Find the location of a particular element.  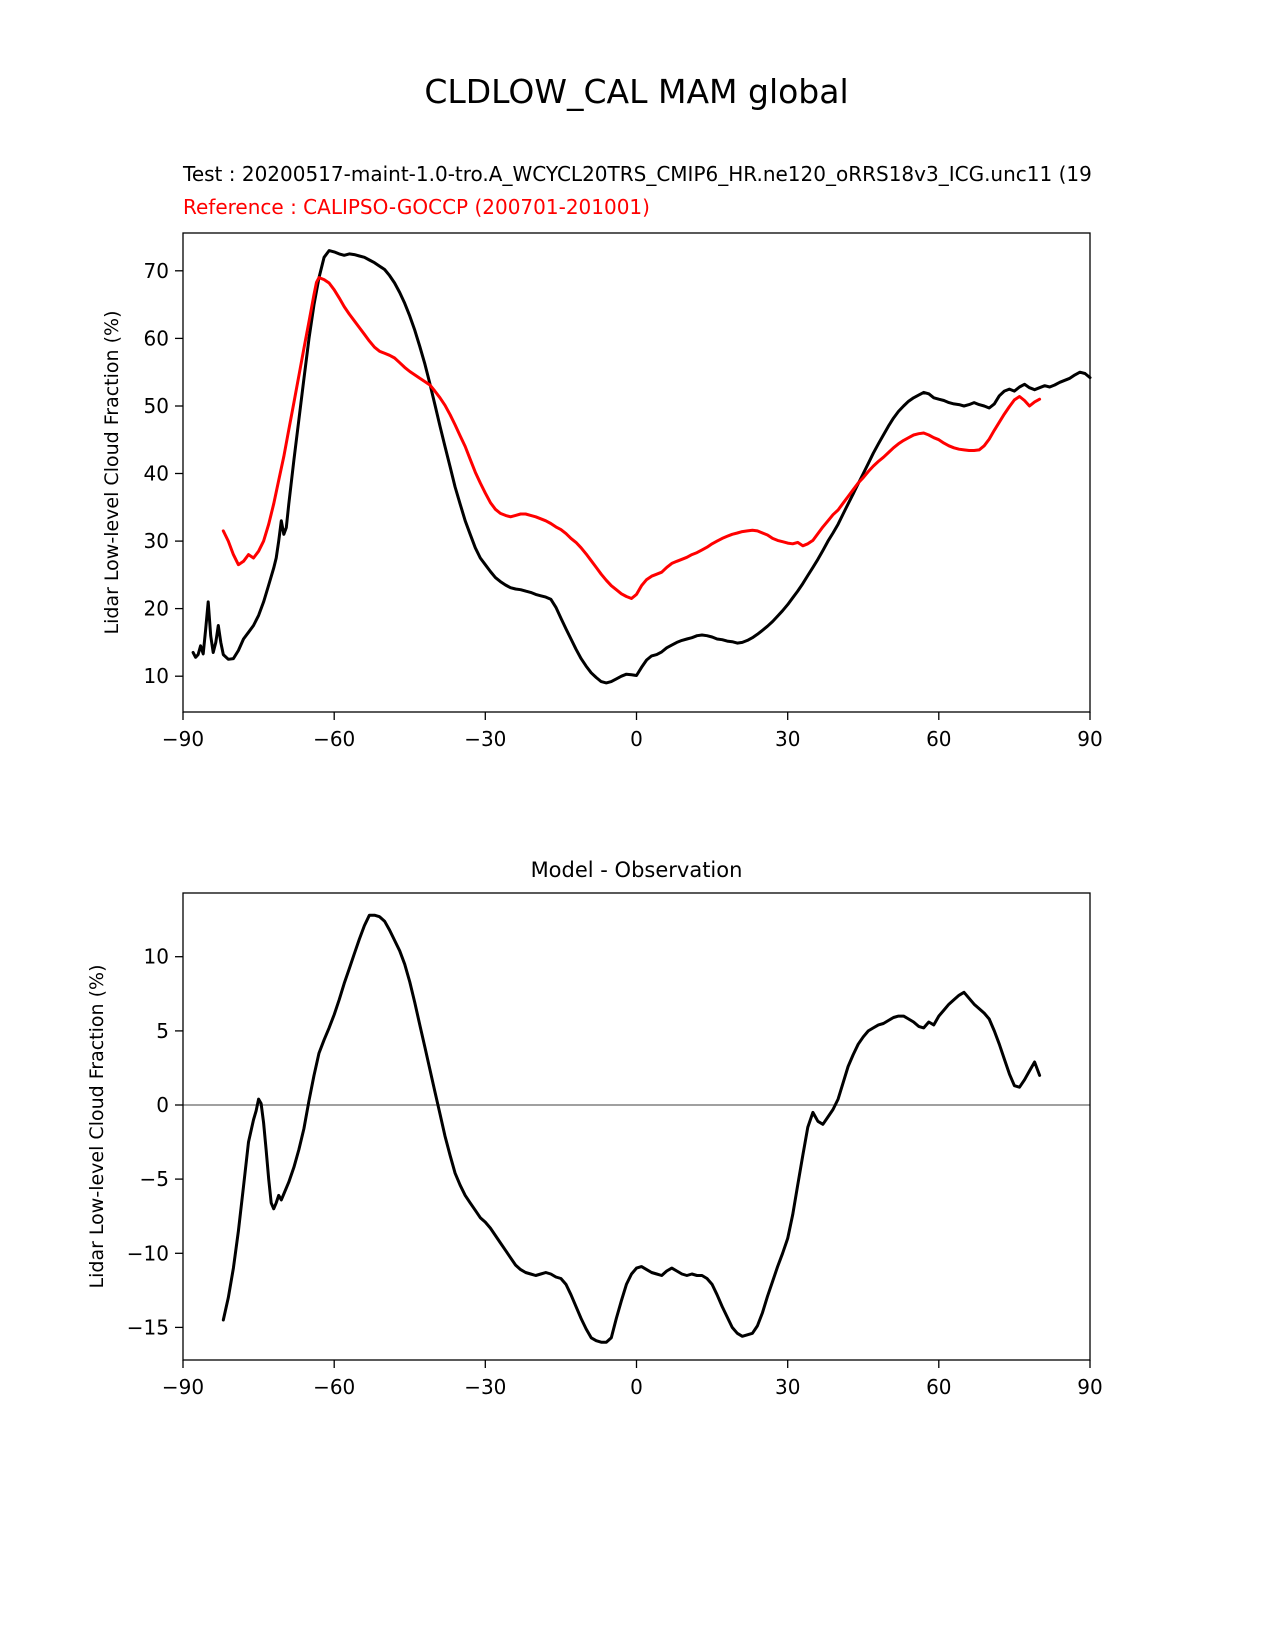

y-tick-label: −10 is located at coordinates (148, 1253).